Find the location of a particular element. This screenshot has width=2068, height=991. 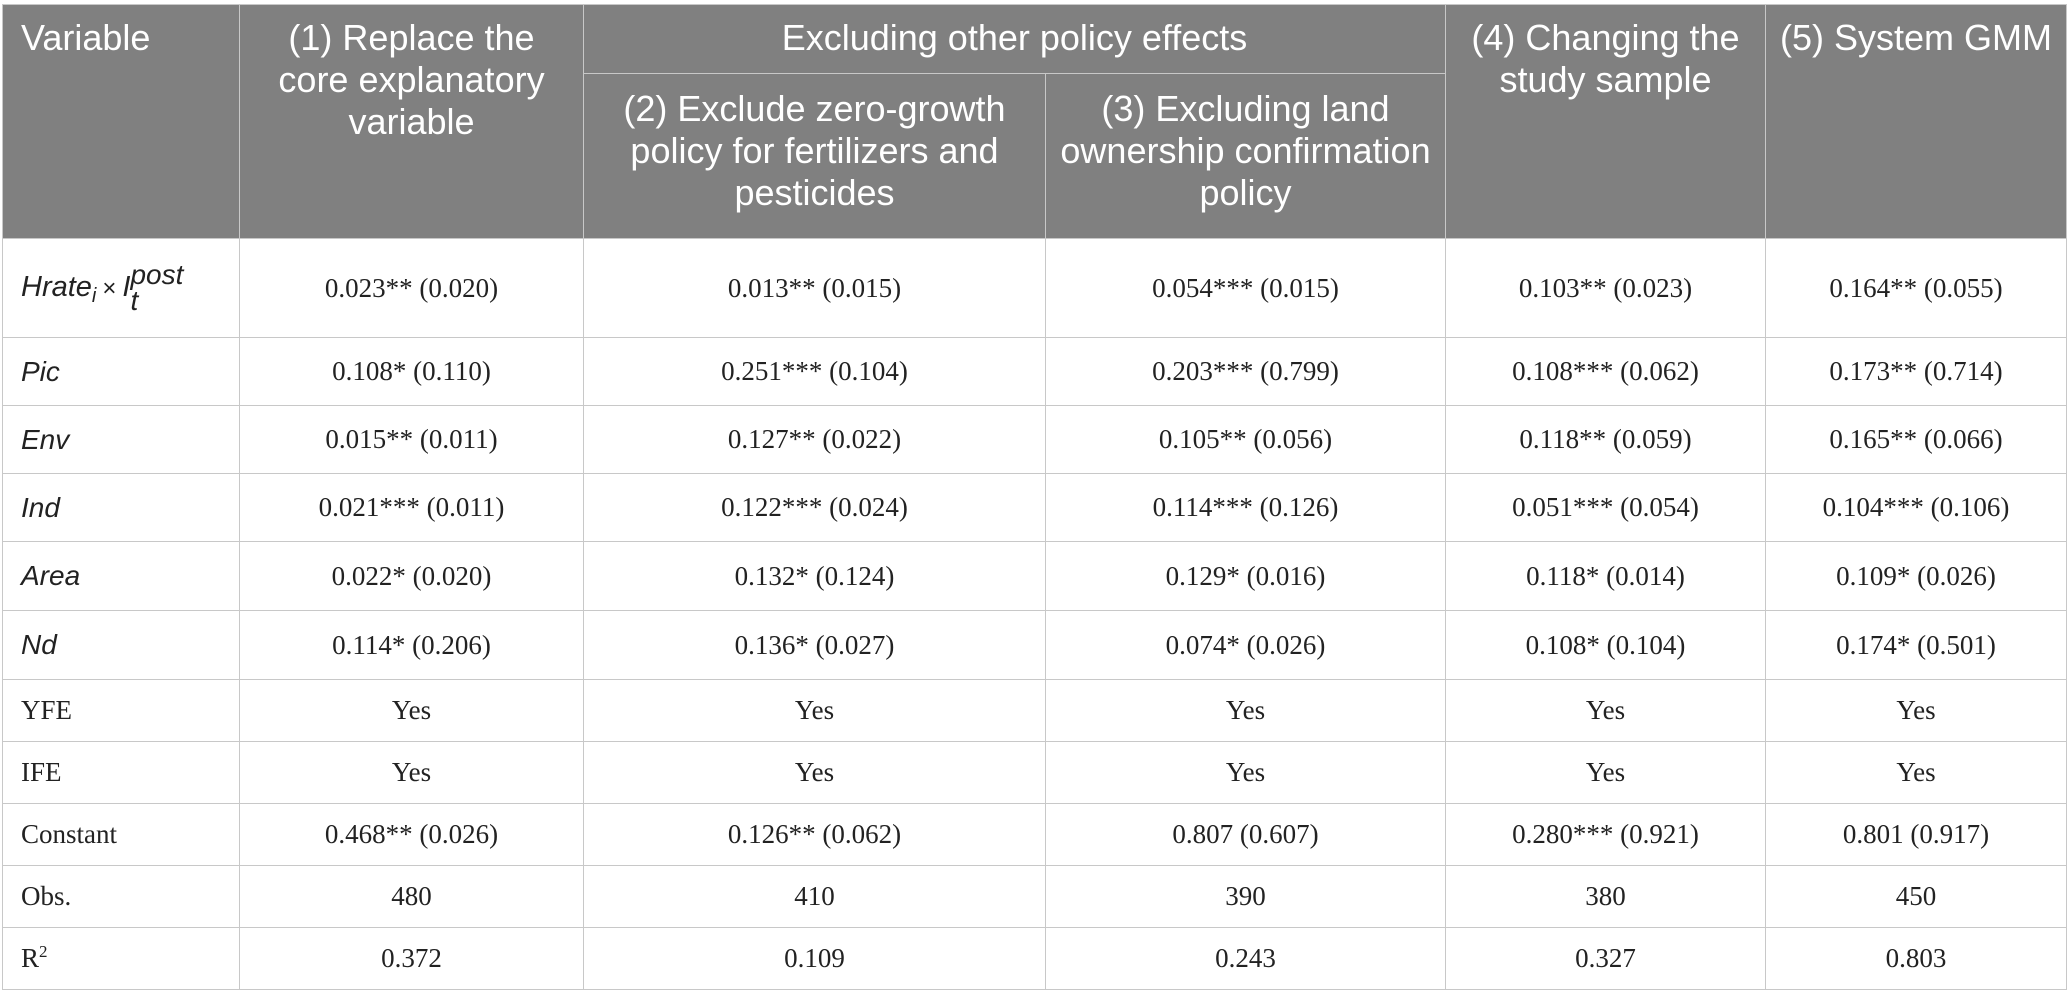

cell: 0.243 is located at coordinates (1245, 958).